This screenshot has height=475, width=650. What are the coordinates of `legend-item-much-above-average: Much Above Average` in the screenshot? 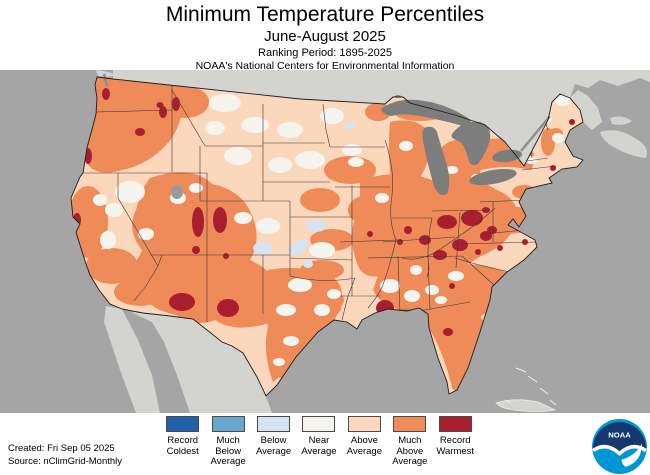 It's located at (409, 442).